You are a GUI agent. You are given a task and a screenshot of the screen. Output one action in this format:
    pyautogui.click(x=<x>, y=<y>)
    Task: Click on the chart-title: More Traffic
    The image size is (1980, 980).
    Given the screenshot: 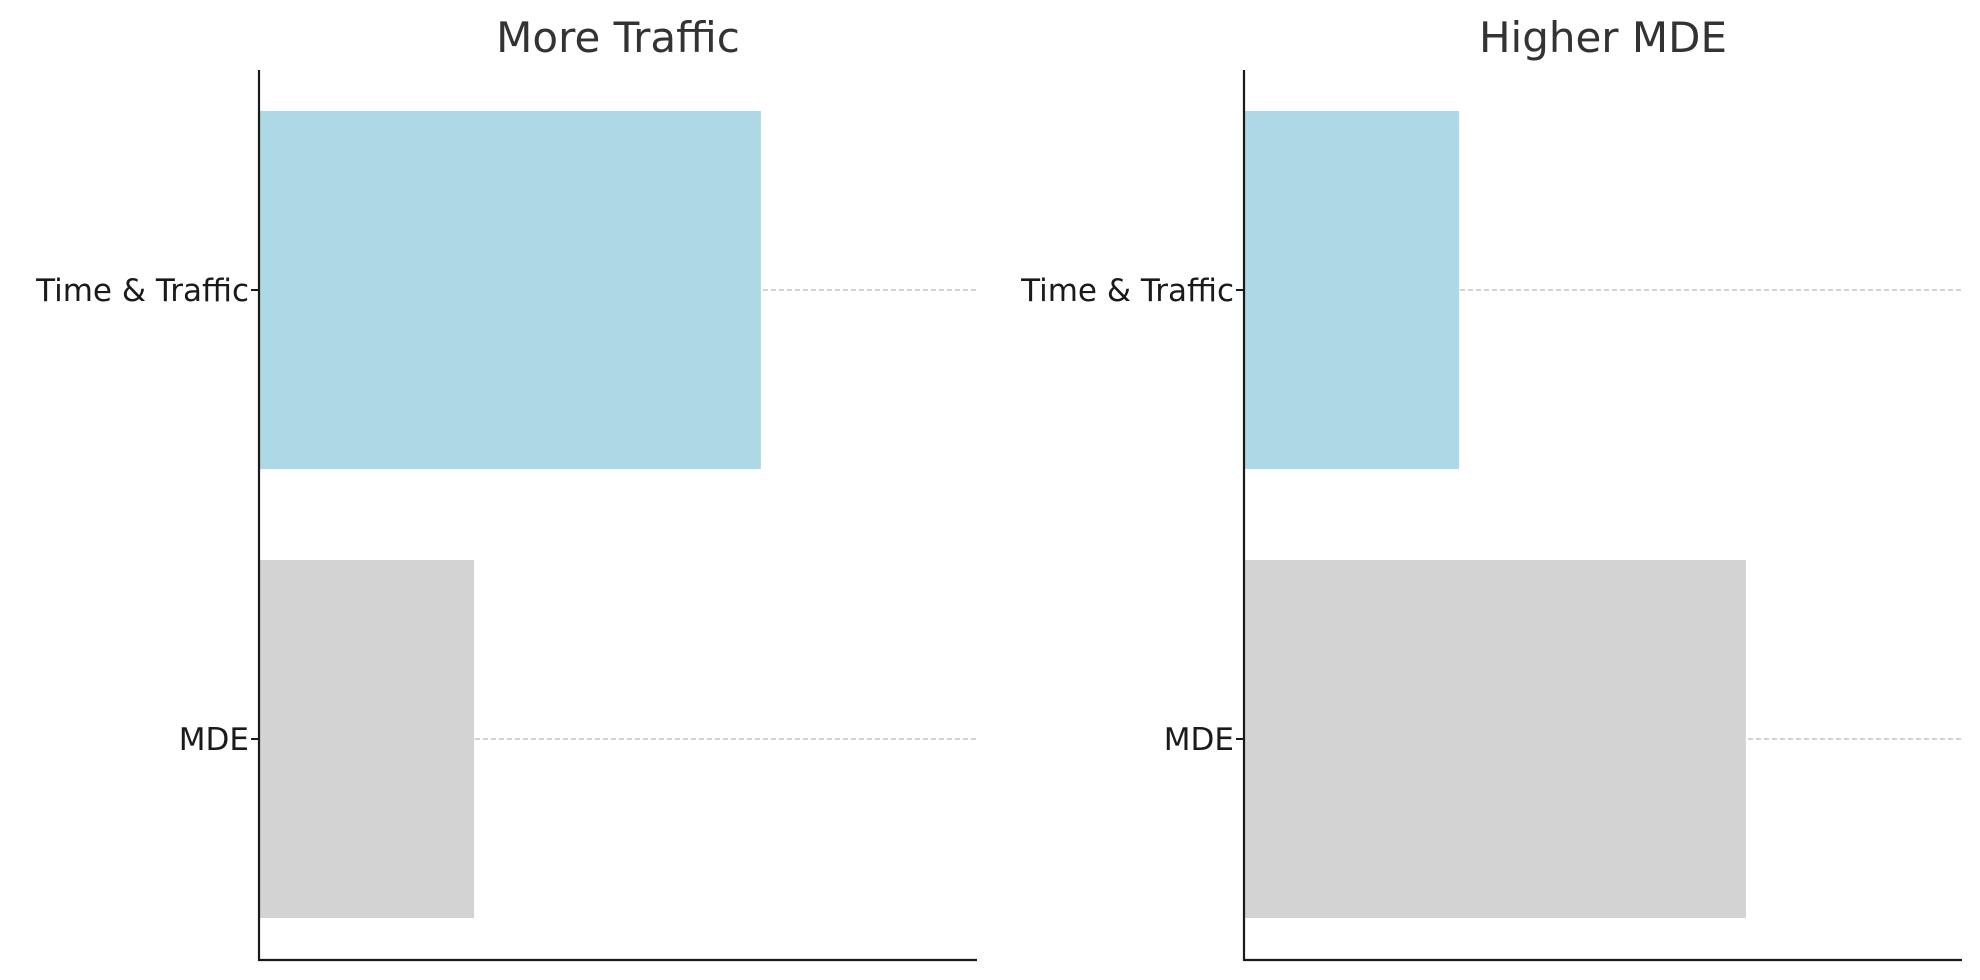 What is the action you would take?
    pyautogui.click(x=618, y=37)
    